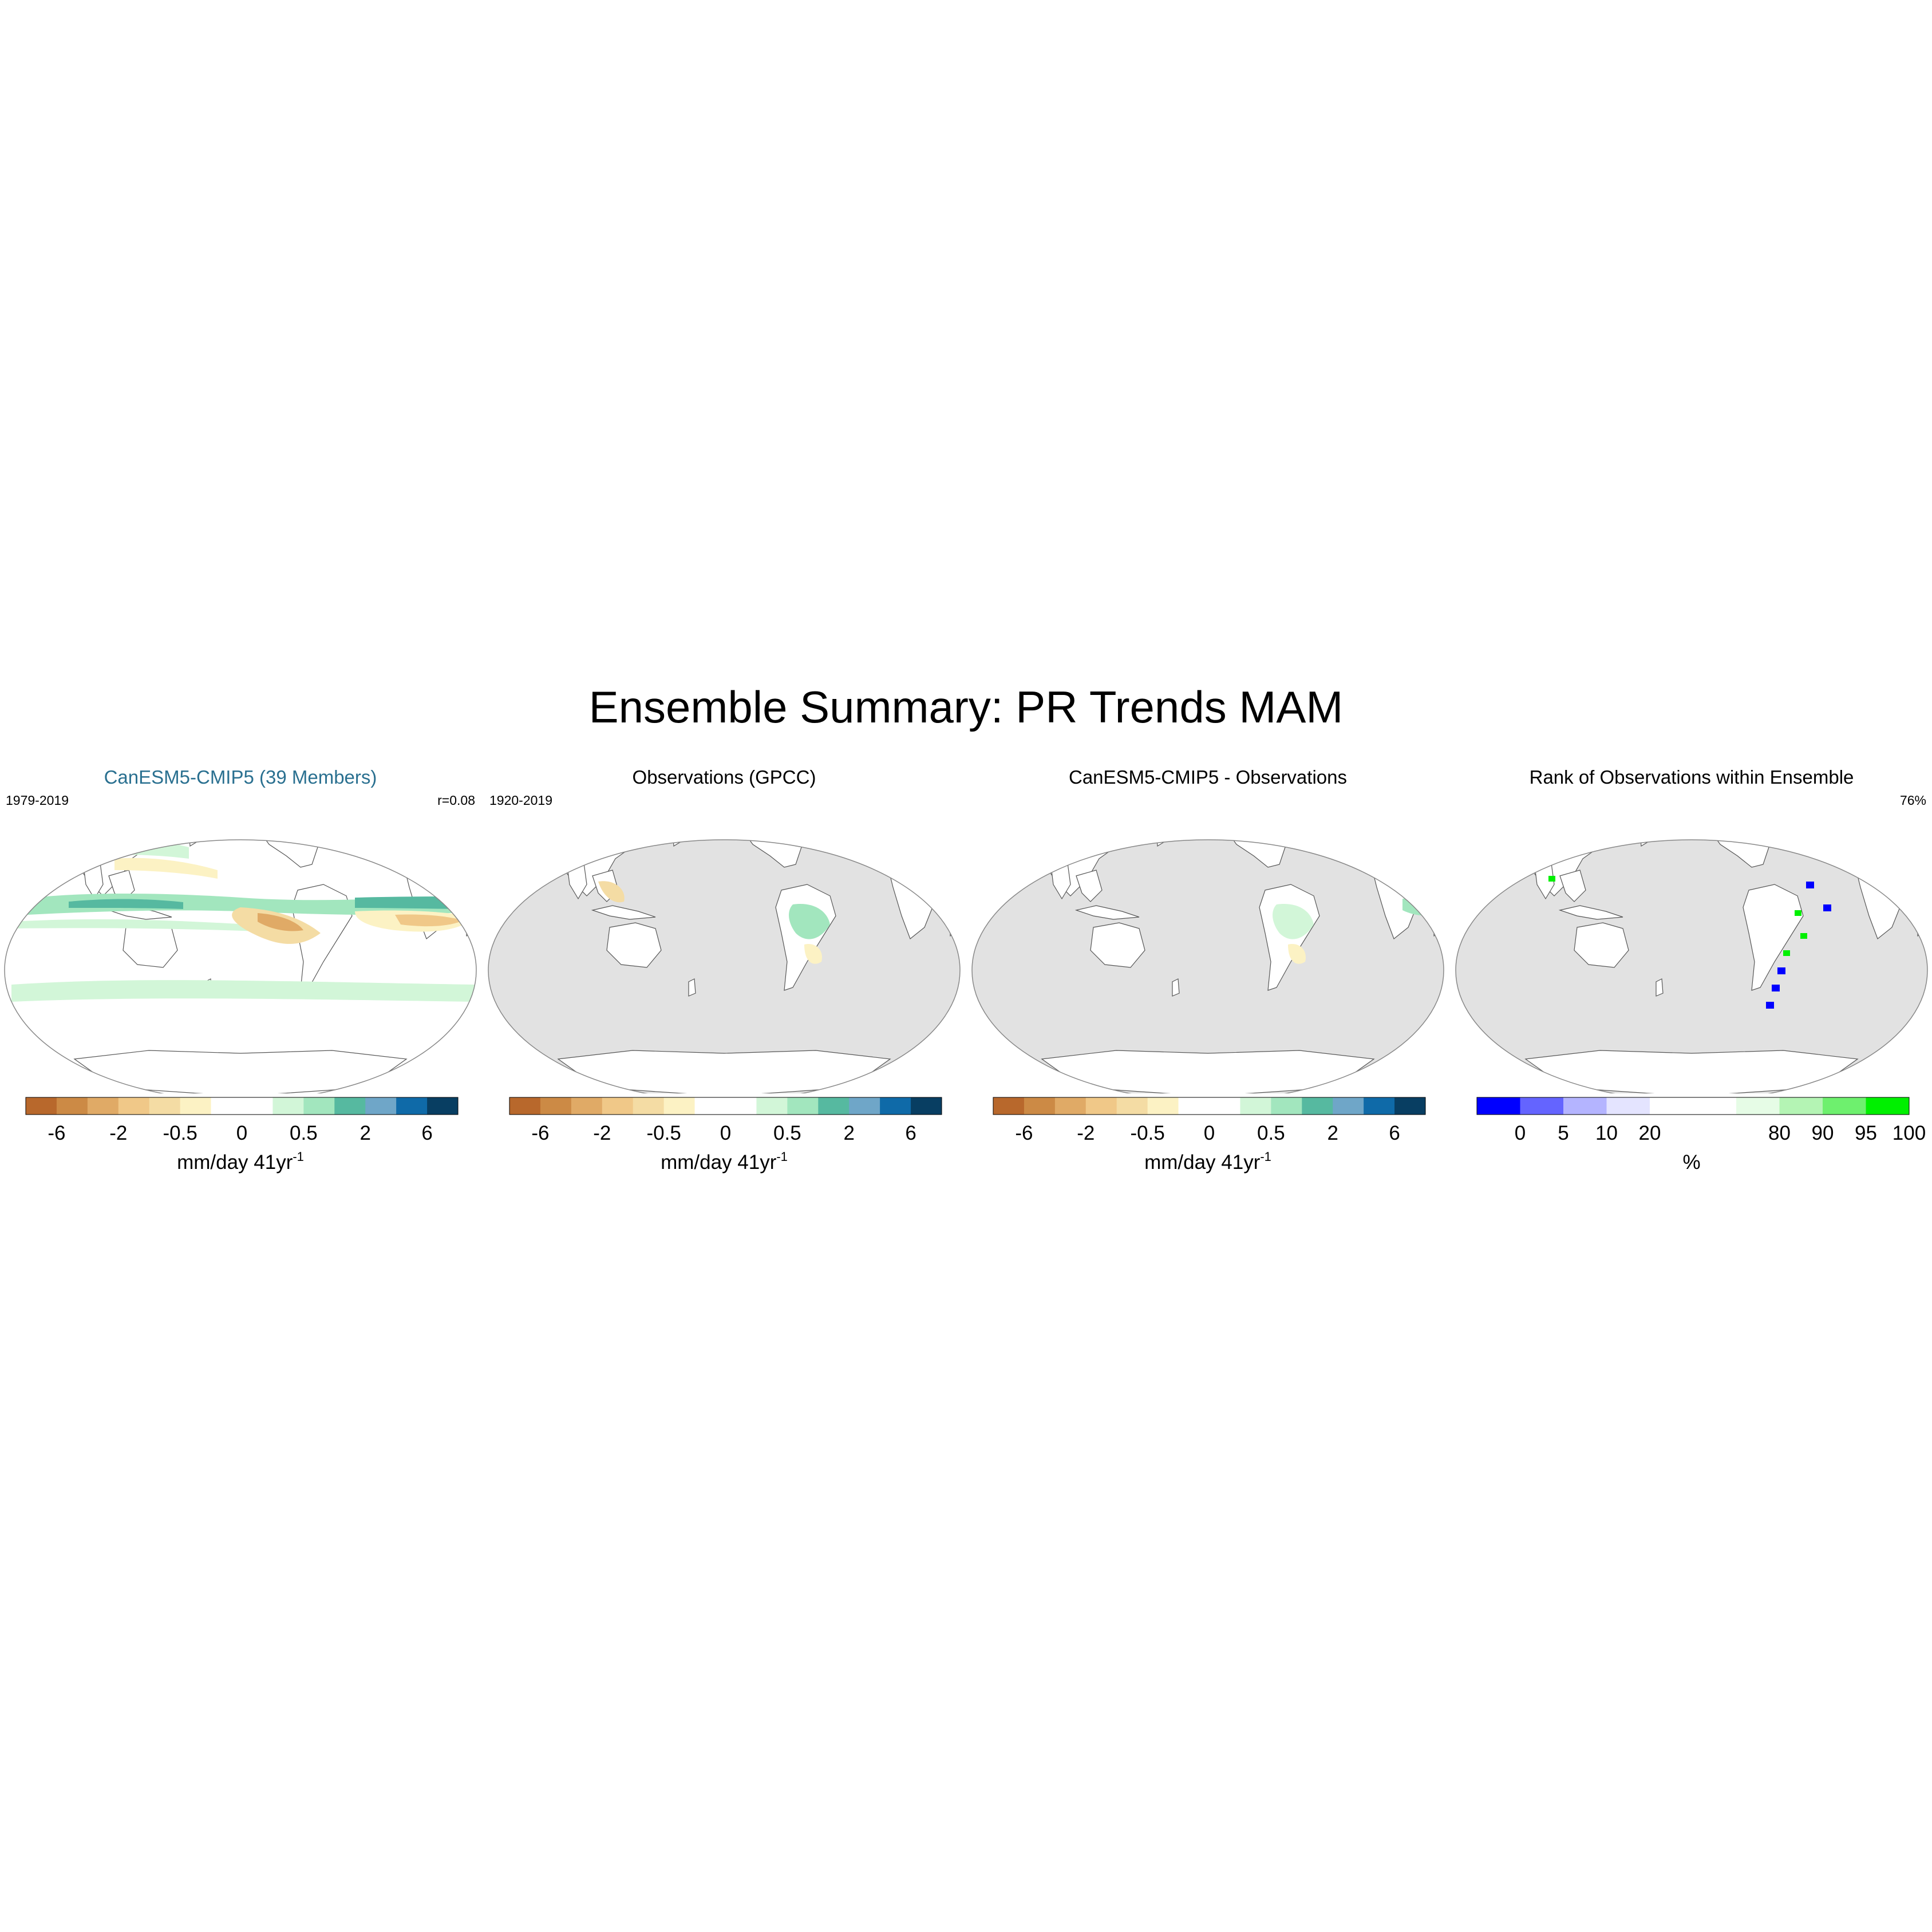 The width and height of the screenshot is (1932, 1932). Describe the element at coordinates (1208, 777) in the screenshot. I see `panel-title: CanESM5-CMIP5 - Observations` at that location.